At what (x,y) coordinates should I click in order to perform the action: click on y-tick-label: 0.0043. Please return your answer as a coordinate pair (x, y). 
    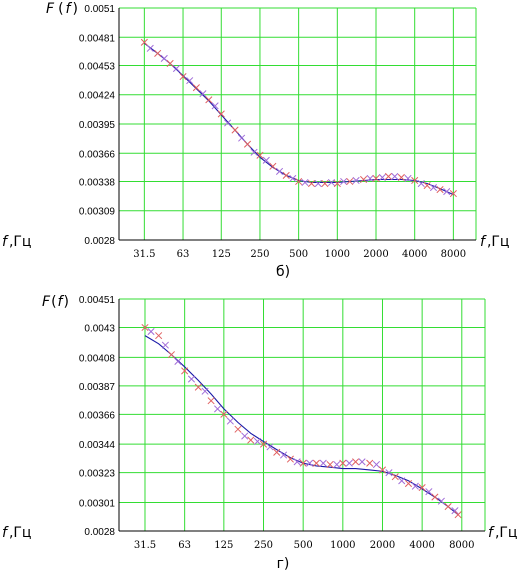
    Looking at the image, I should click on (99, 328).